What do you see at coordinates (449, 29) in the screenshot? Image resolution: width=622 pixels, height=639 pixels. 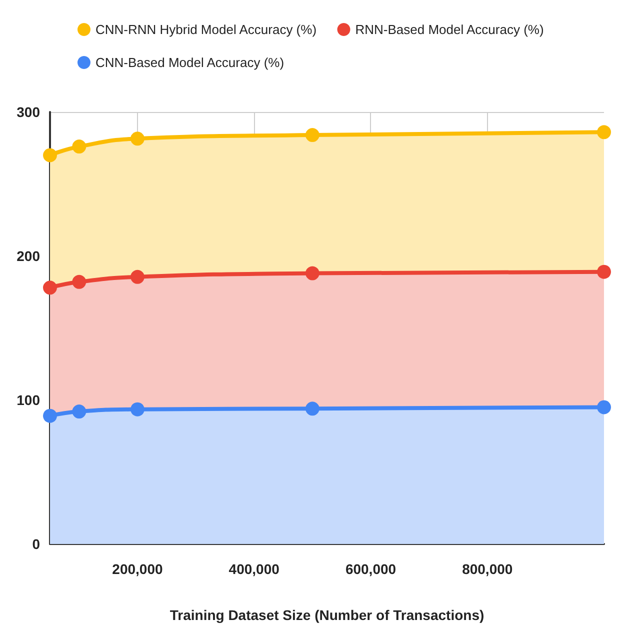 I see `legend-label: RNN-Based Model Accuracy (%)` at bounding box center [449, 29].